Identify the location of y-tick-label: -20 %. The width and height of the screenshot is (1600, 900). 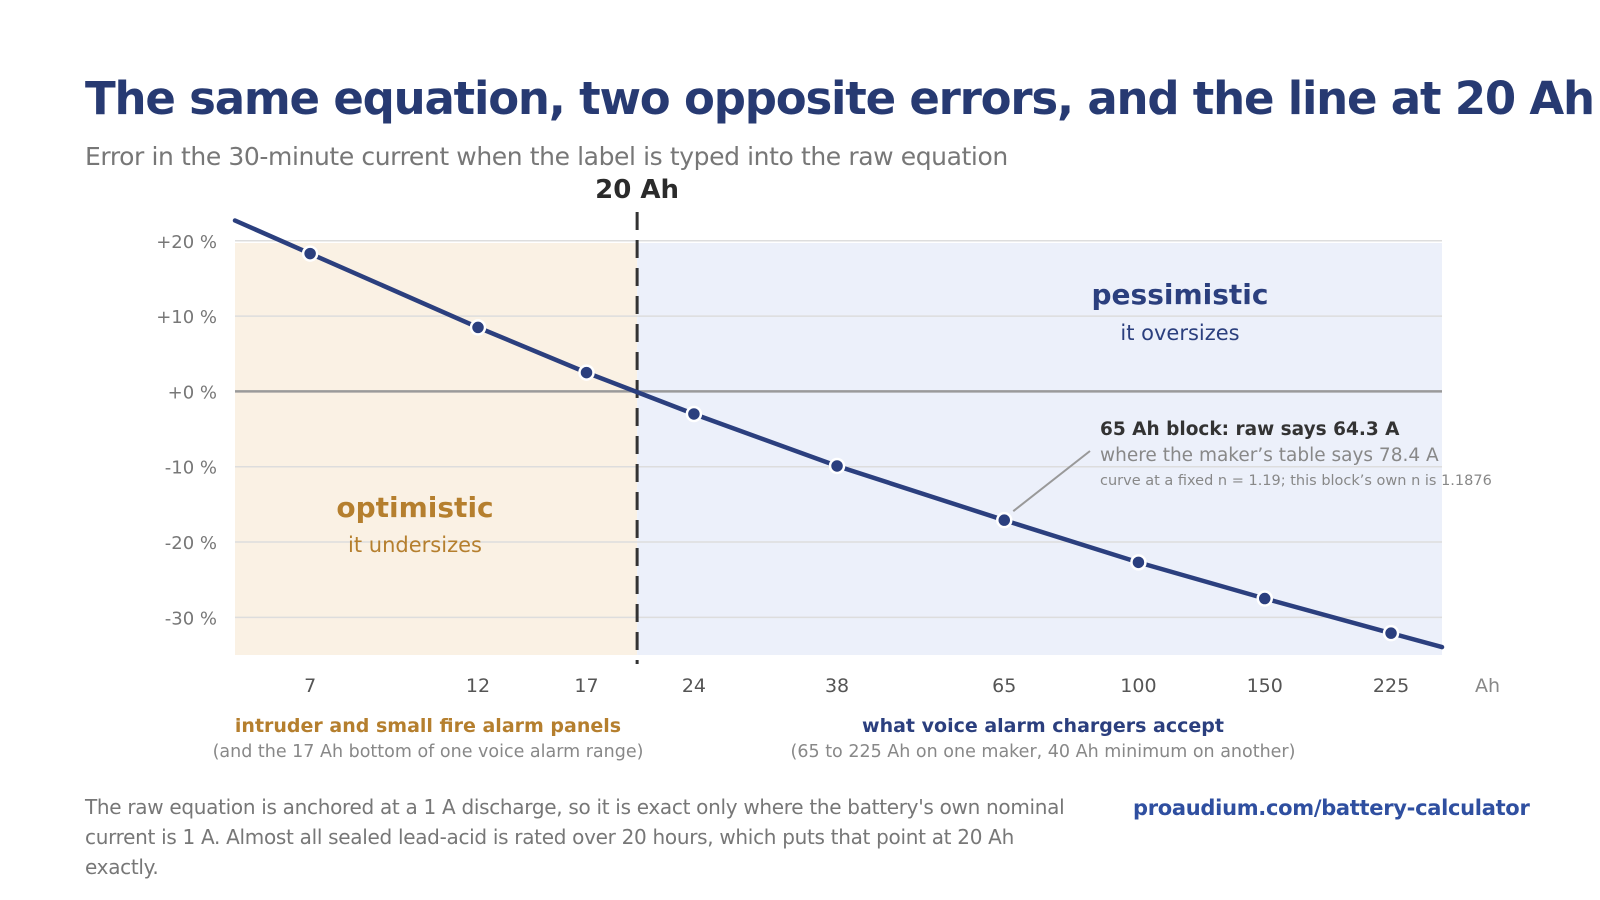
(191, 543).